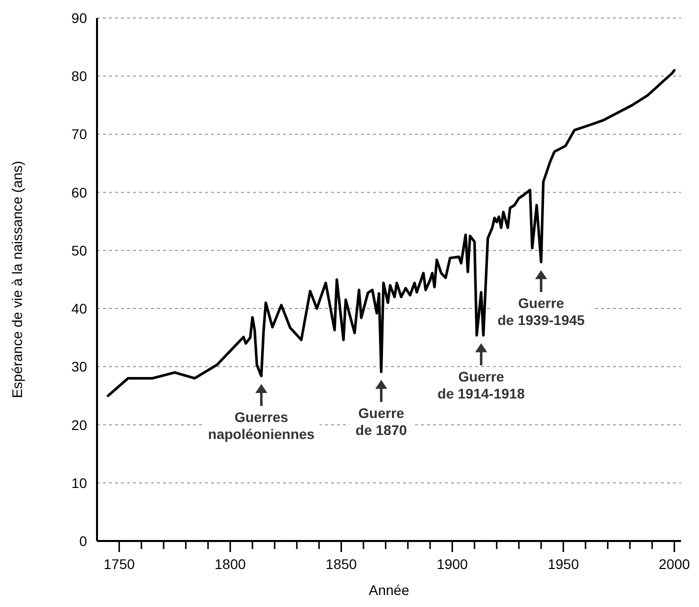  I want to click on x-tick-label: 1800, so click(230, 564).